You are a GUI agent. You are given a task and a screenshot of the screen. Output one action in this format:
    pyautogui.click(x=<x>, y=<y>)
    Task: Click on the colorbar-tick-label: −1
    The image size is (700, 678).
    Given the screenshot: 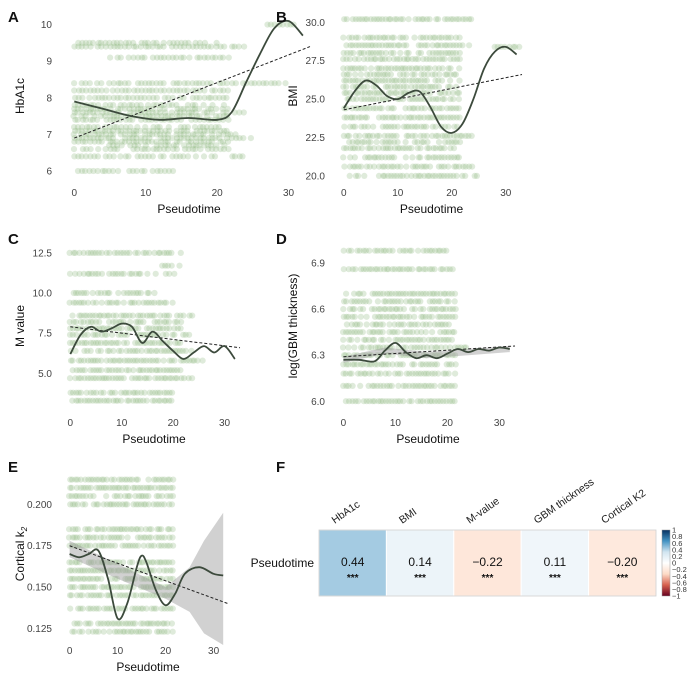 What is the action you would take?
    pyautogui.click(x=676, y=596)
    